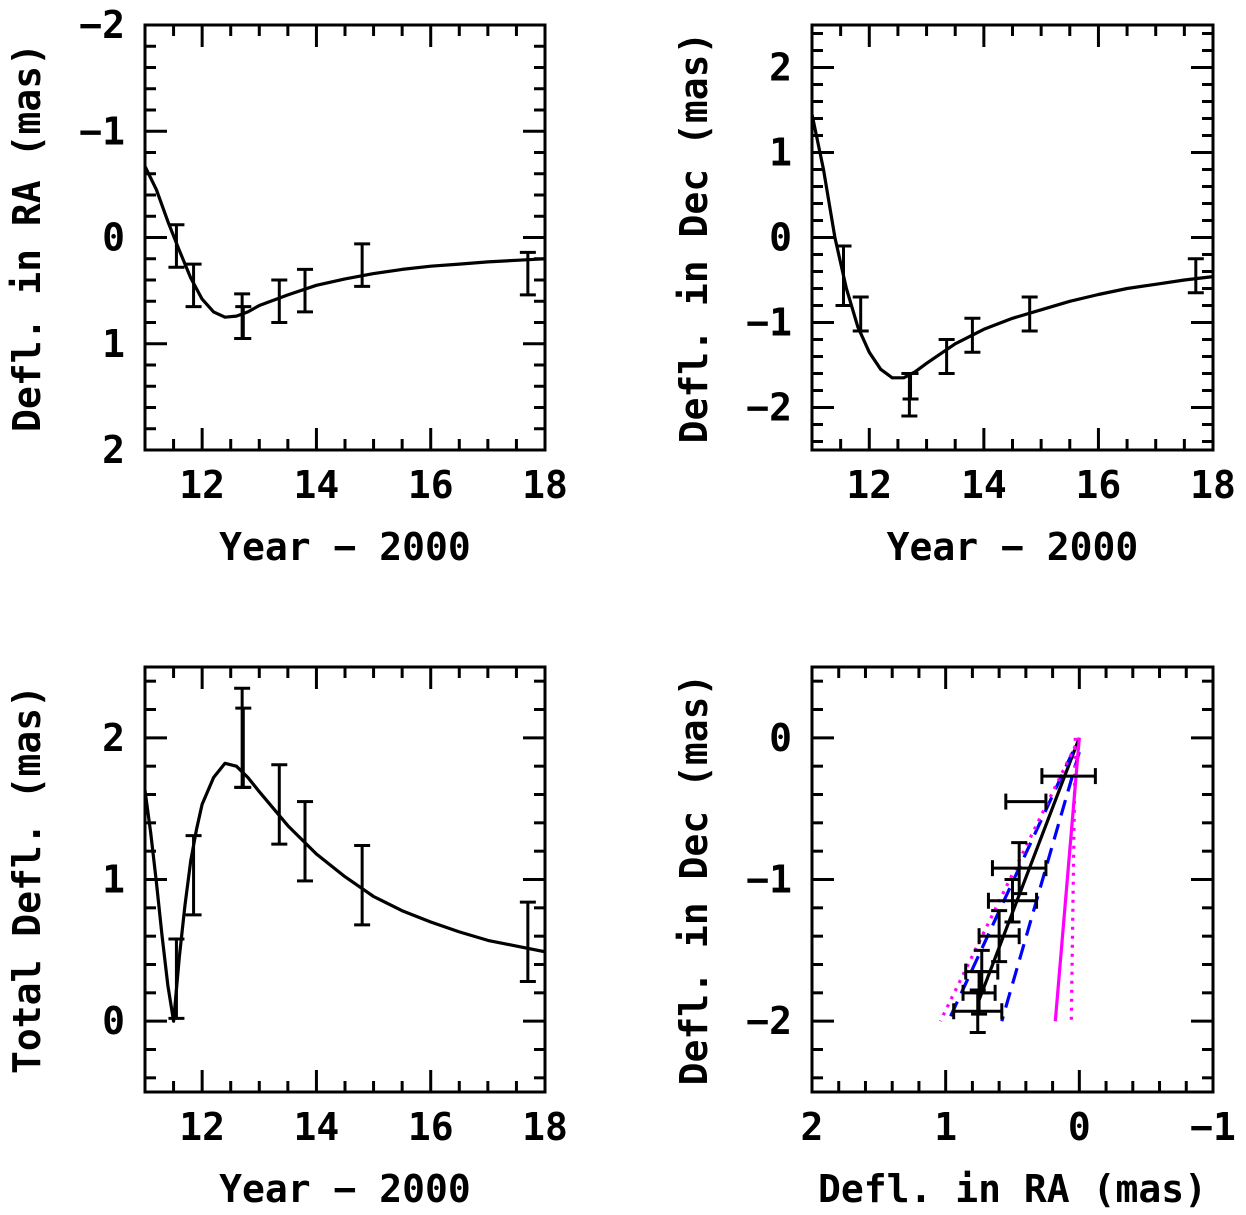 The image size is (1246, 1215). What do you see at coordinates (1040, 485) in the screenshot?
I see `dec-x-tick-labels: 12 14 16 18` at bounding box center [1040, 485].